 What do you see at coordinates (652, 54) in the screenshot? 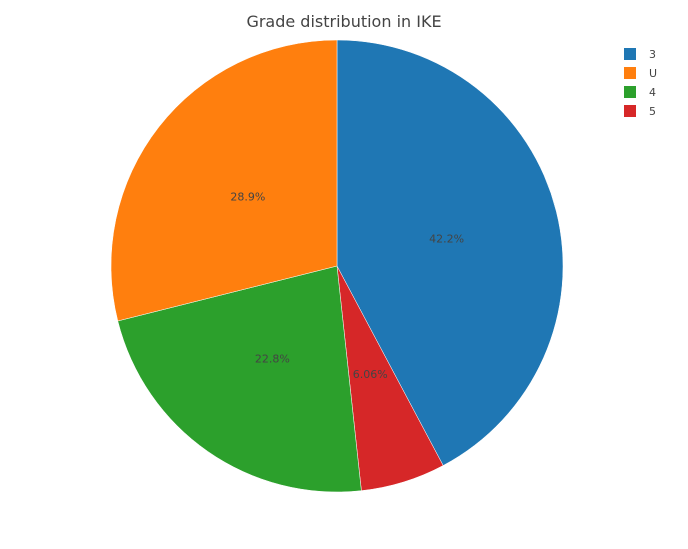
I see `legend-label-3: 3` at bounding box center [652, 54].